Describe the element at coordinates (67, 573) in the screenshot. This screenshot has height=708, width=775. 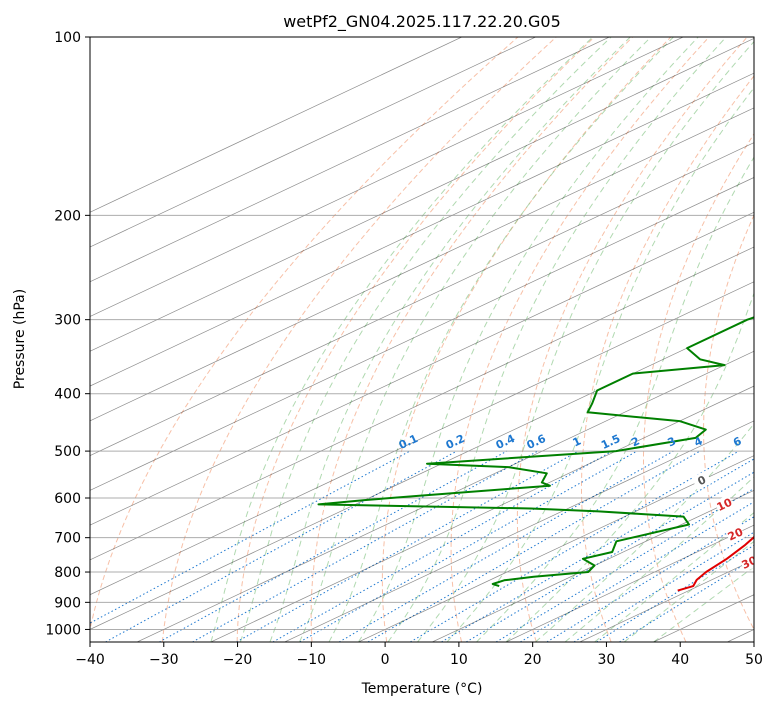
I see `y-tick-label: 800` at that location.